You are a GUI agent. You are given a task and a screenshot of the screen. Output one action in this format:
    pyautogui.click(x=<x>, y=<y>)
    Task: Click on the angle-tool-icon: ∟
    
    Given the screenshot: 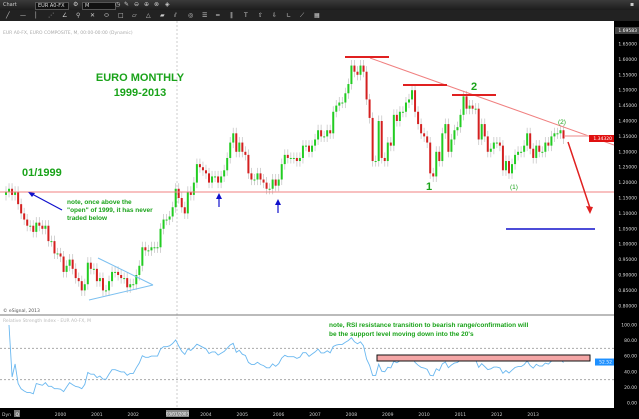 What is the action you would take?
    pyautogui.click(x=289, y=15)
    